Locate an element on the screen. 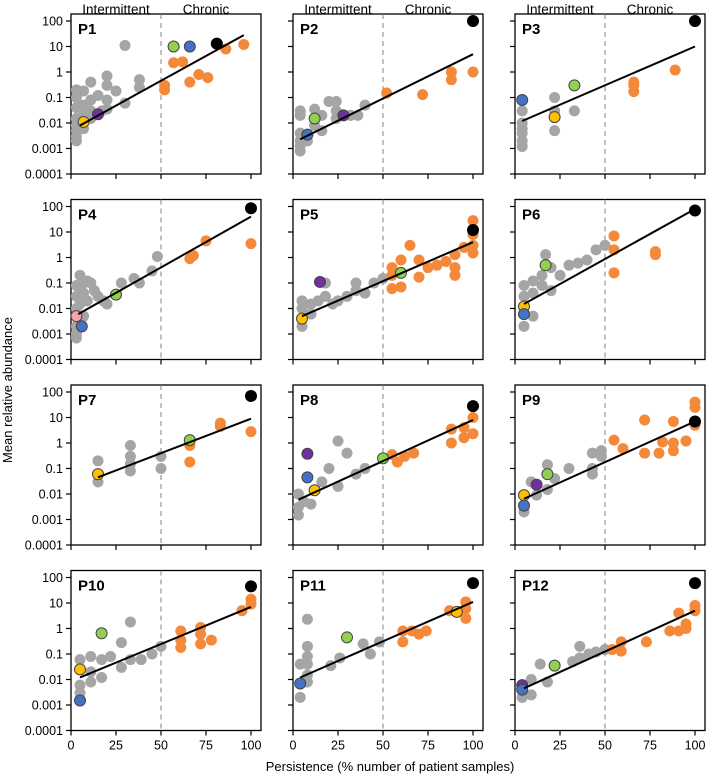 The width and height of the screenshot is (708, 777). panel-p8: P8 is located at coordinates (386, 467).